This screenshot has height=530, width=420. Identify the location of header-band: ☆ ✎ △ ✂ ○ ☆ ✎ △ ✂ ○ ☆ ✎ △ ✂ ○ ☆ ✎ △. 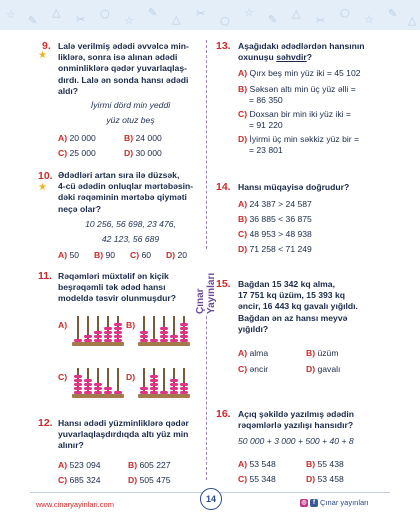
(210, 15).